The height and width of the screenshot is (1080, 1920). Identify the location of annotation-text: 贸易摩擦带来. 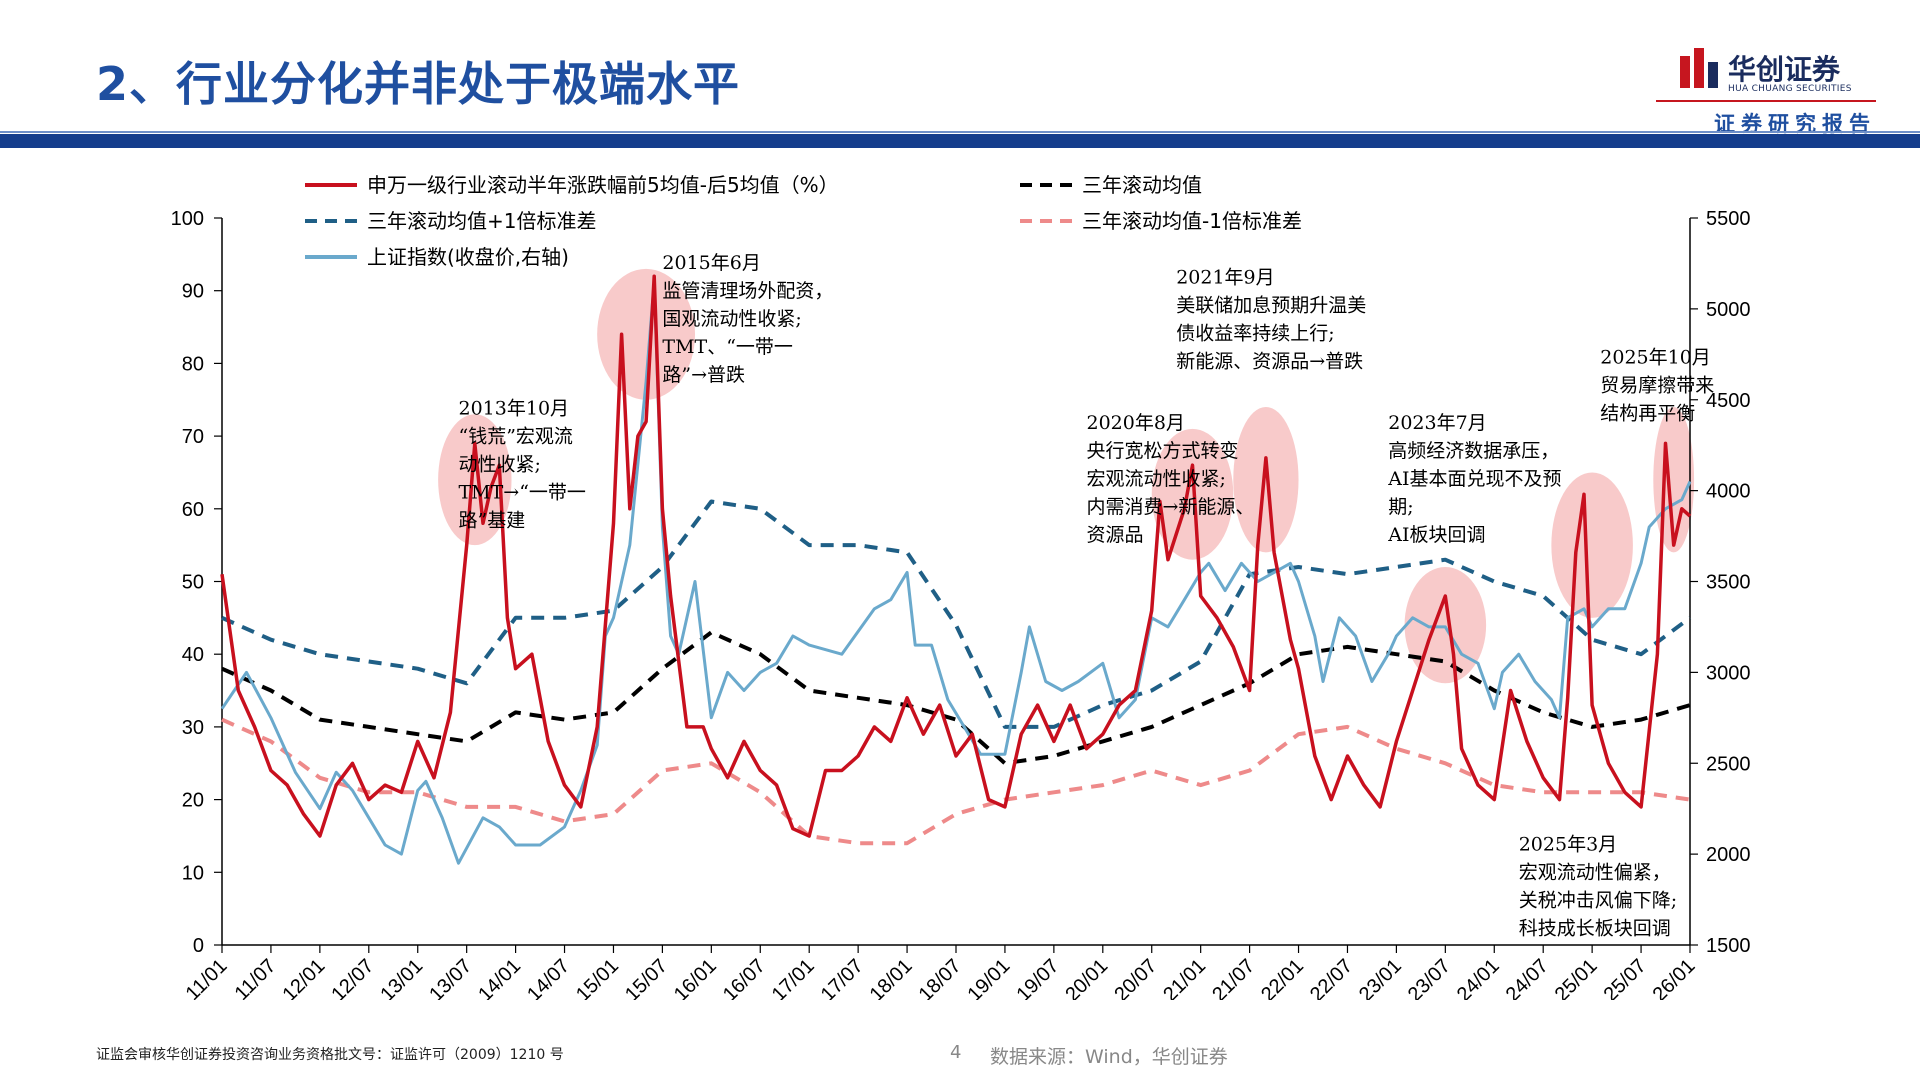
(1657, 385).